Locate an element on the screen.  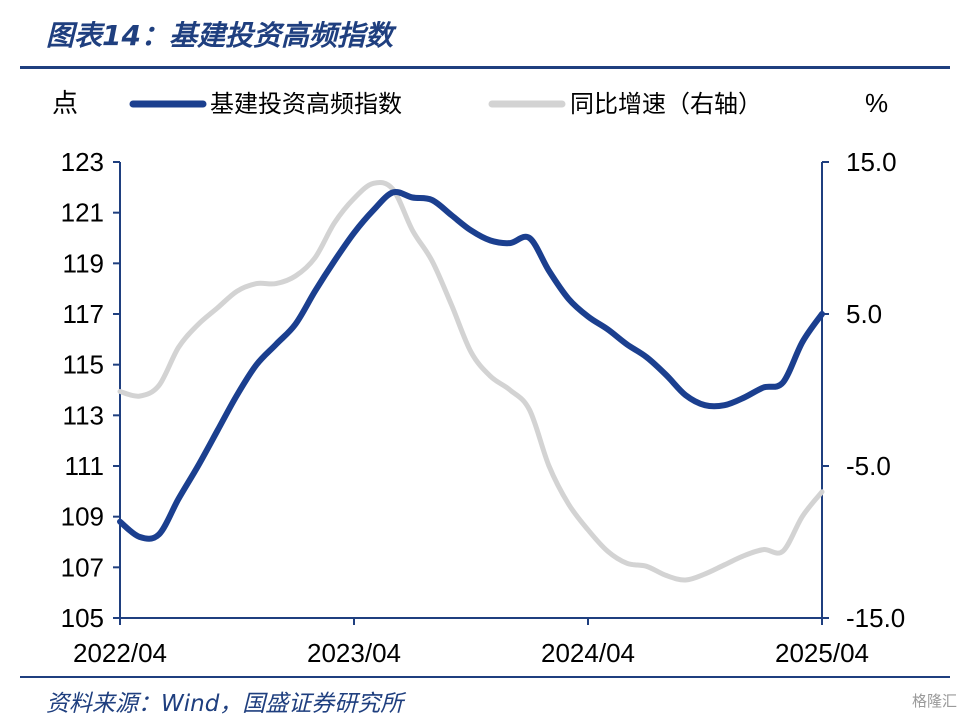
right-tick-label: -15.0 is located at coordinates (875, 618).